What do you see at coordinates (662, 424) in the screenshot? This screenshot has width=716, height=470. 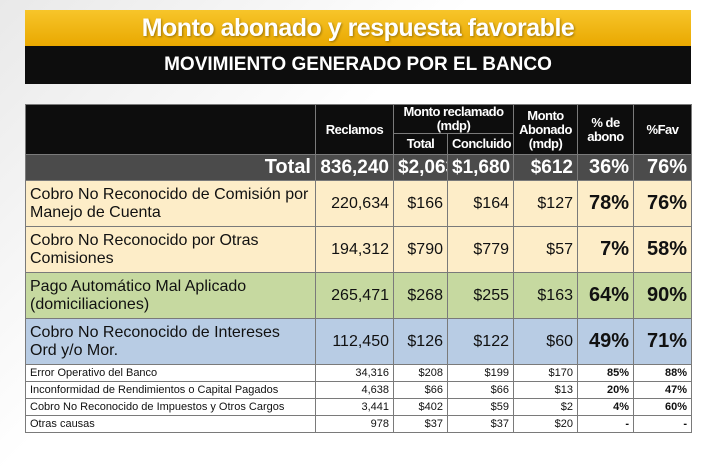 I see `row-pct-fav: -` at bounding box center [662, 424].